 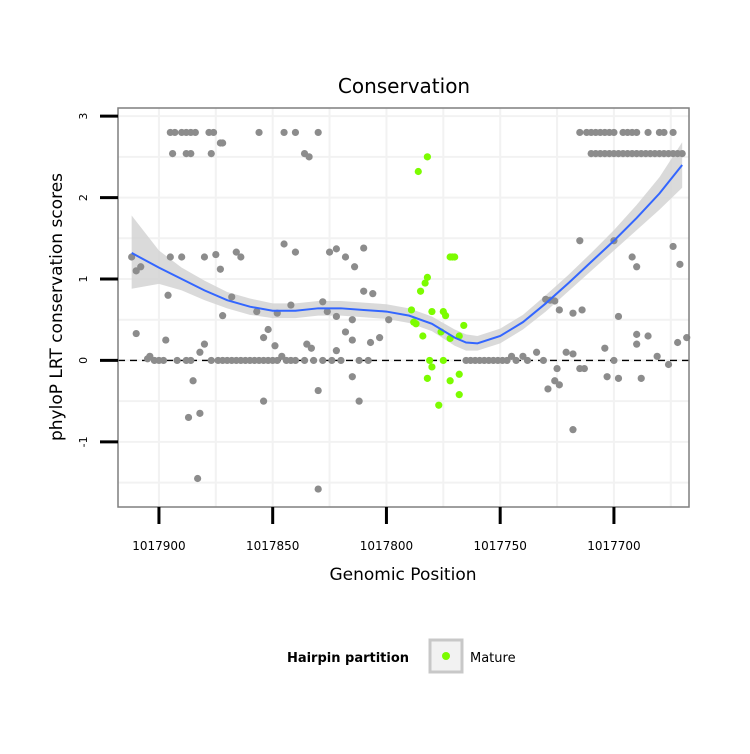 What do you see at coordinates (158, 546) in the screenshot?
I see `x-tick-label: 1017900` at bounding box center [158, 546].